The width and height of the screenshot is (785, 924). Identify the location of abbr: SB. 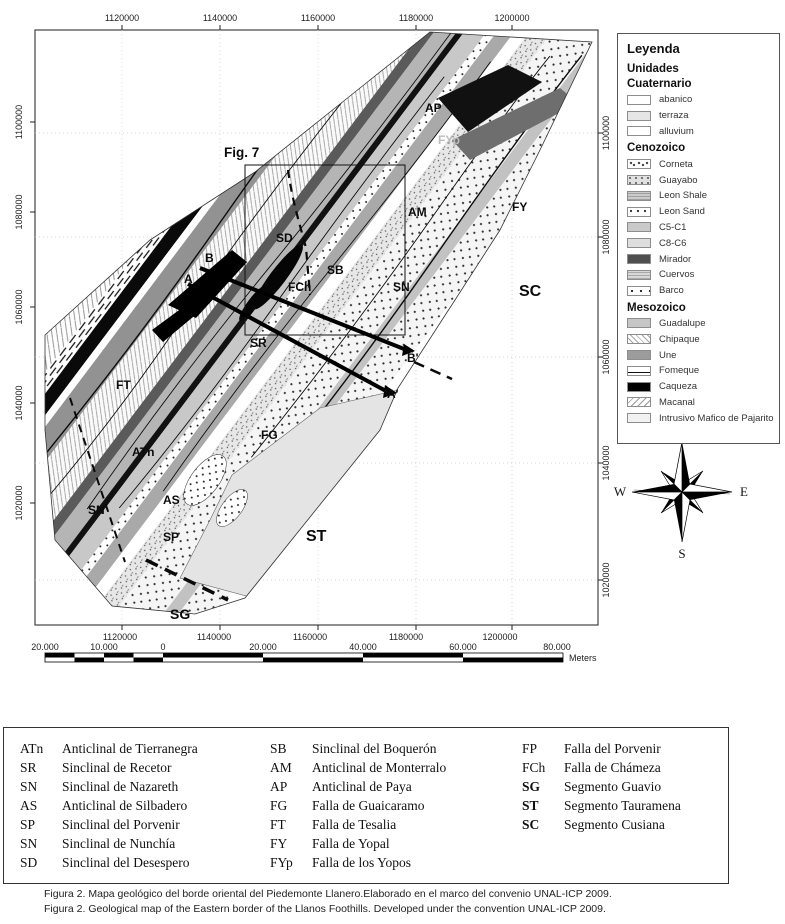
(278, 748).